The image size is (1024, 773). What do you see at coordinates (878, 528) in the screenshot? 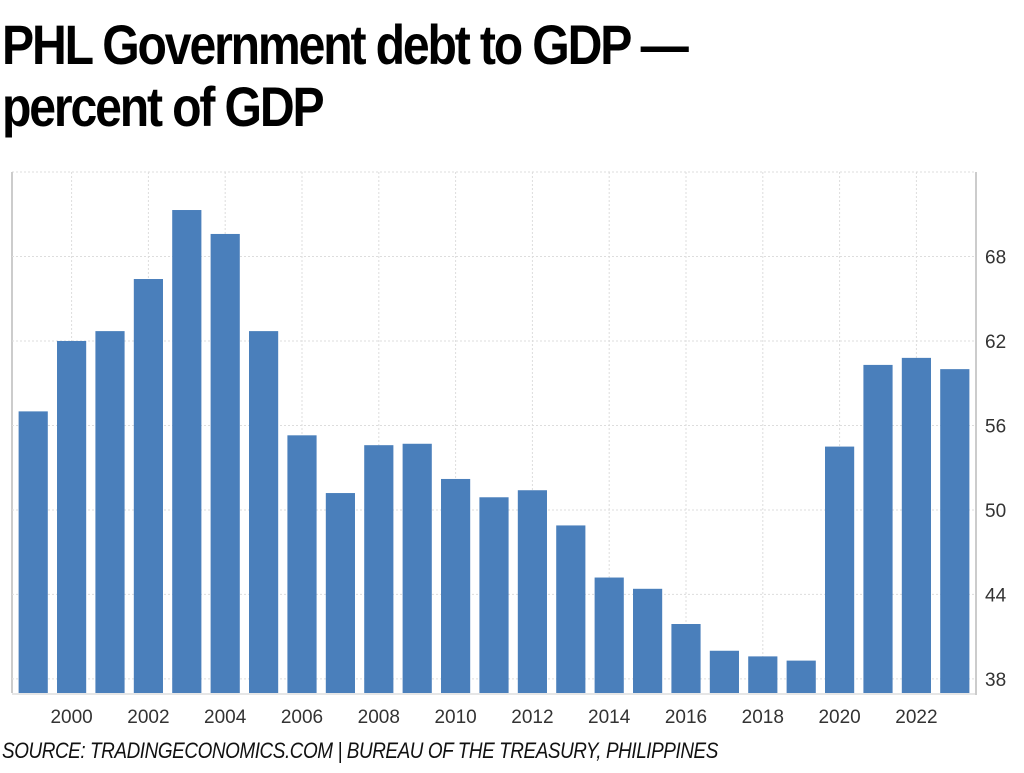
I see `bar-2021` at bounding box center [878, 528].